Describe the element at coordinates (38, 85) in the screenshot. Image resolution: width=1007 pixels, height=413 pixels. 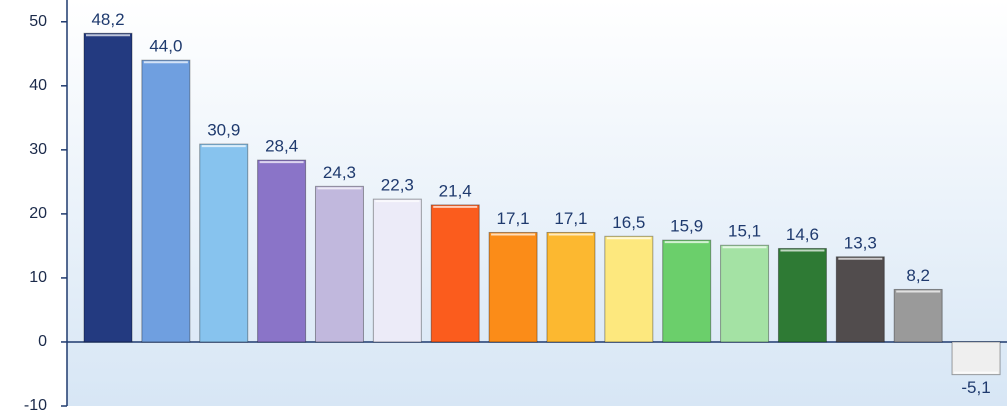
I see `y-tick-label: 40` at that location.